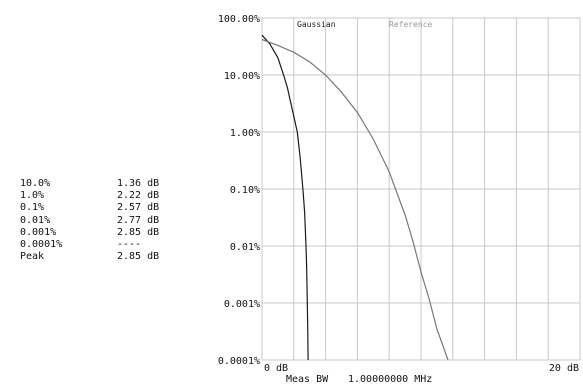 The height and width of the screenshot is (385, 583). What do you see at coordinates (245, 247) in the screenshot?
I see `y-tick-label: 0.01%` at bounding box center [245, 247].